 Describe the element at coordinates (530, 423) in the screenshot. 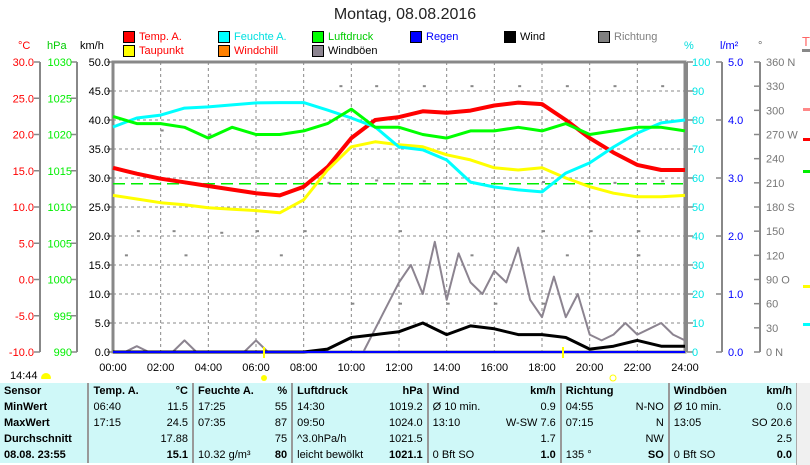

I see `table-cell: W-SW 7.6` at that location.